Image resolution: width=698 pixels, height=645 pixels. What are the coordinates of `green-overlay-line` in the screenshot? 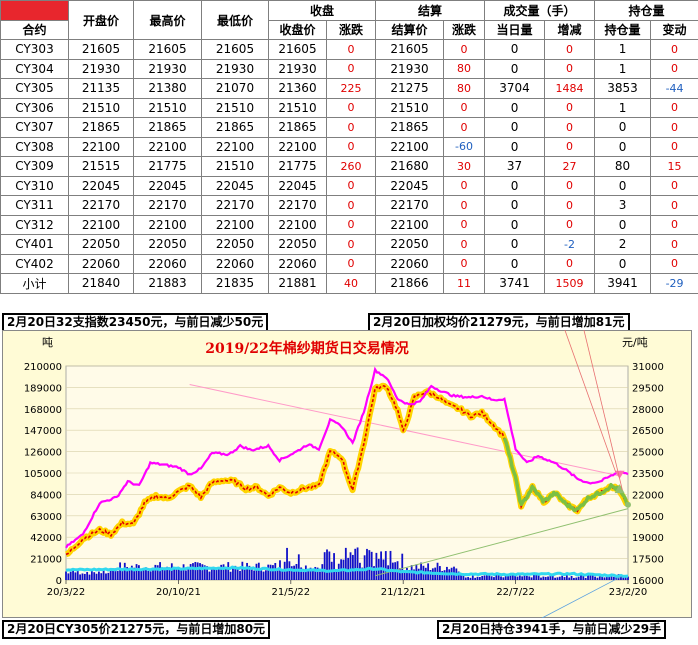 It's located at (566, 475).